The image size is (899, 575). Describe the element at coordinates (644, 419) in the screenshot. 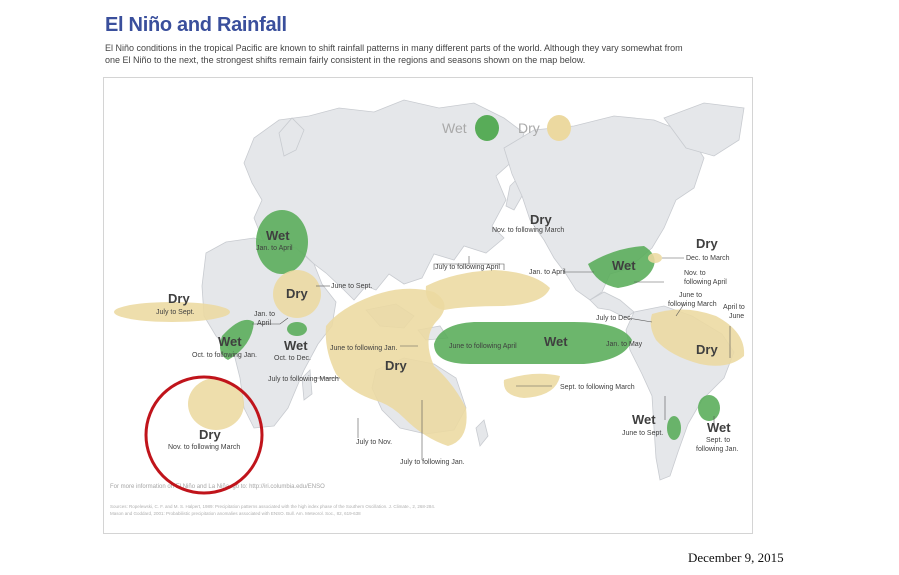

I see `label-chile-wet: Wet` at that location.